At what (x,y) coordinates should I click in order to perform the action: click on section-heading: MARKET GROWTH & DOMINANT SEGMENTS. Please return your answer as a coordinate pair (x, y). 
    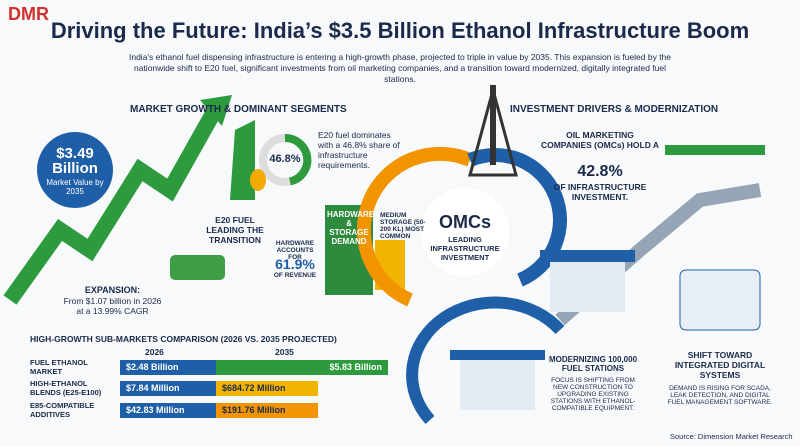
    Looking at the image, I should click on (238, 109).